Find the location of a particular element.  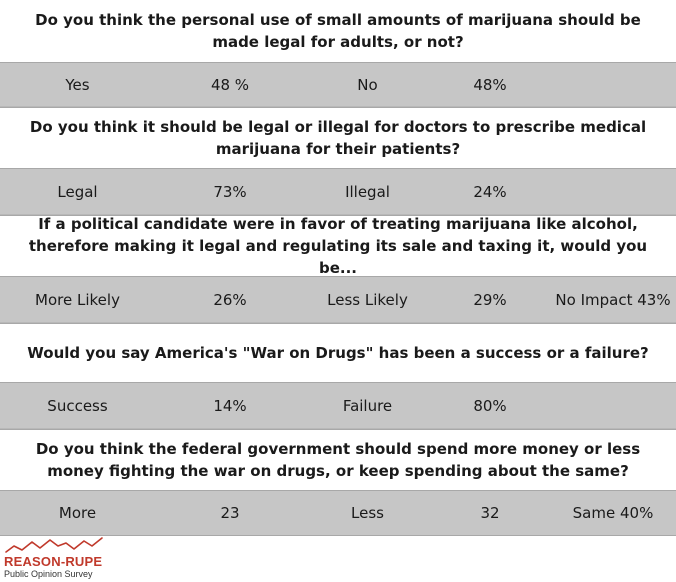

answer-5-label-a: More is located at coordinates (77, 513).